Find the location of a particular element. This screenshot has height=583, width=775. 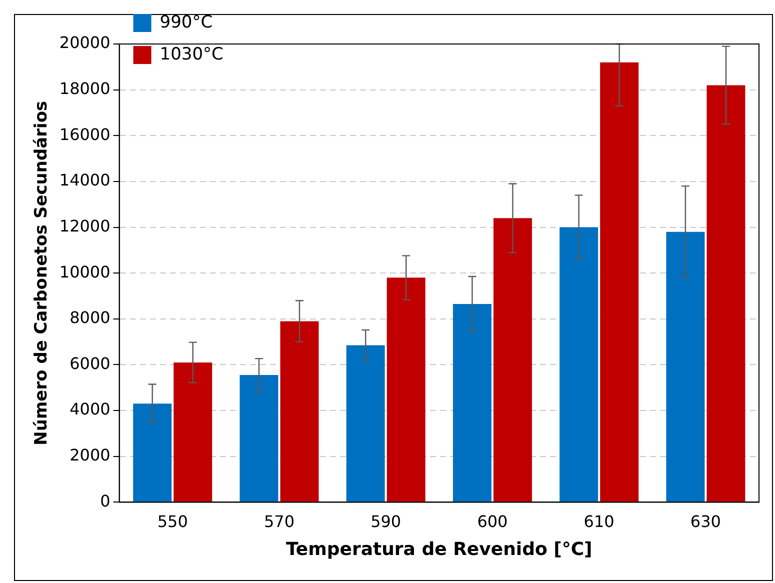

y-tick-label: 20000 is located at coordinates (84, 42).